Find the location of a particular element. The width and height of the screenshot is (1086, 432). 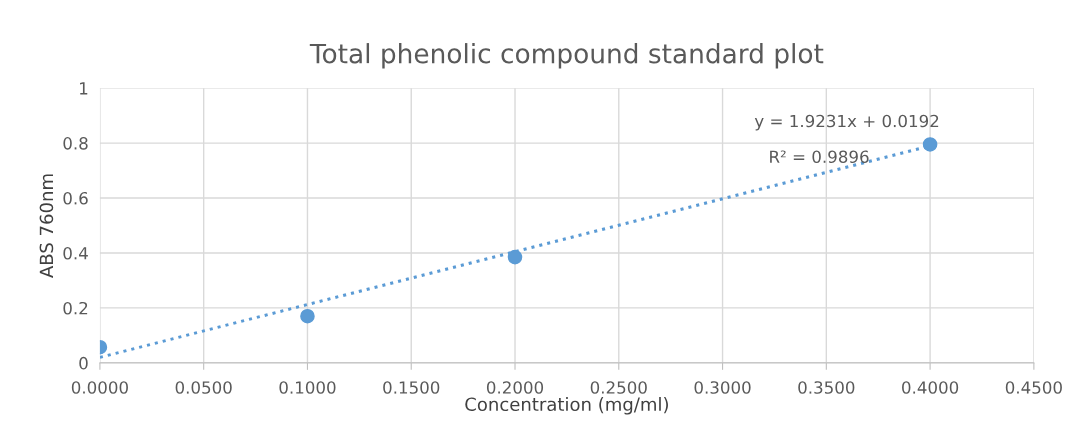

x-axis-title: Concentration (mg/ml) is located at coordinates (566, 406).